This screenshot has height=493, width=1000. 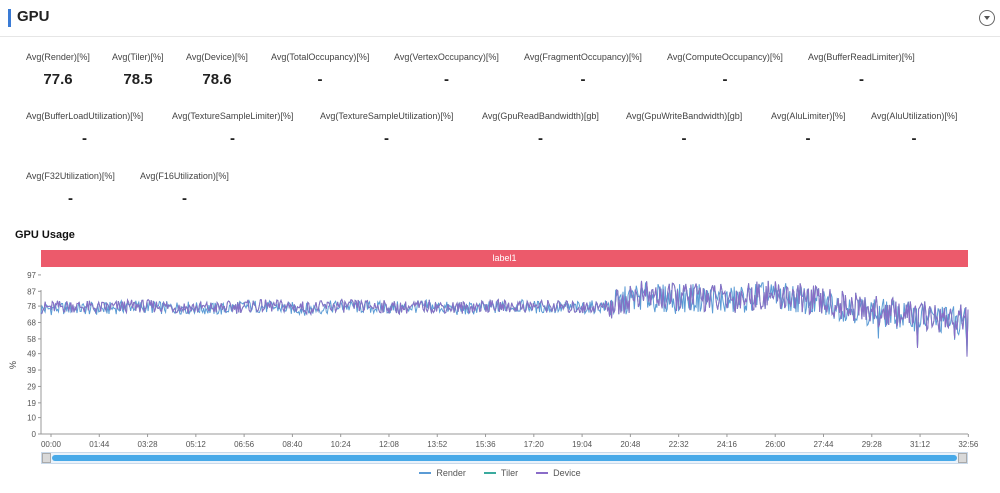 What do you see at coordinates (31, 370) in the screenshot?
I see `y-tick-label: 39` at bounding box center [31, 370].